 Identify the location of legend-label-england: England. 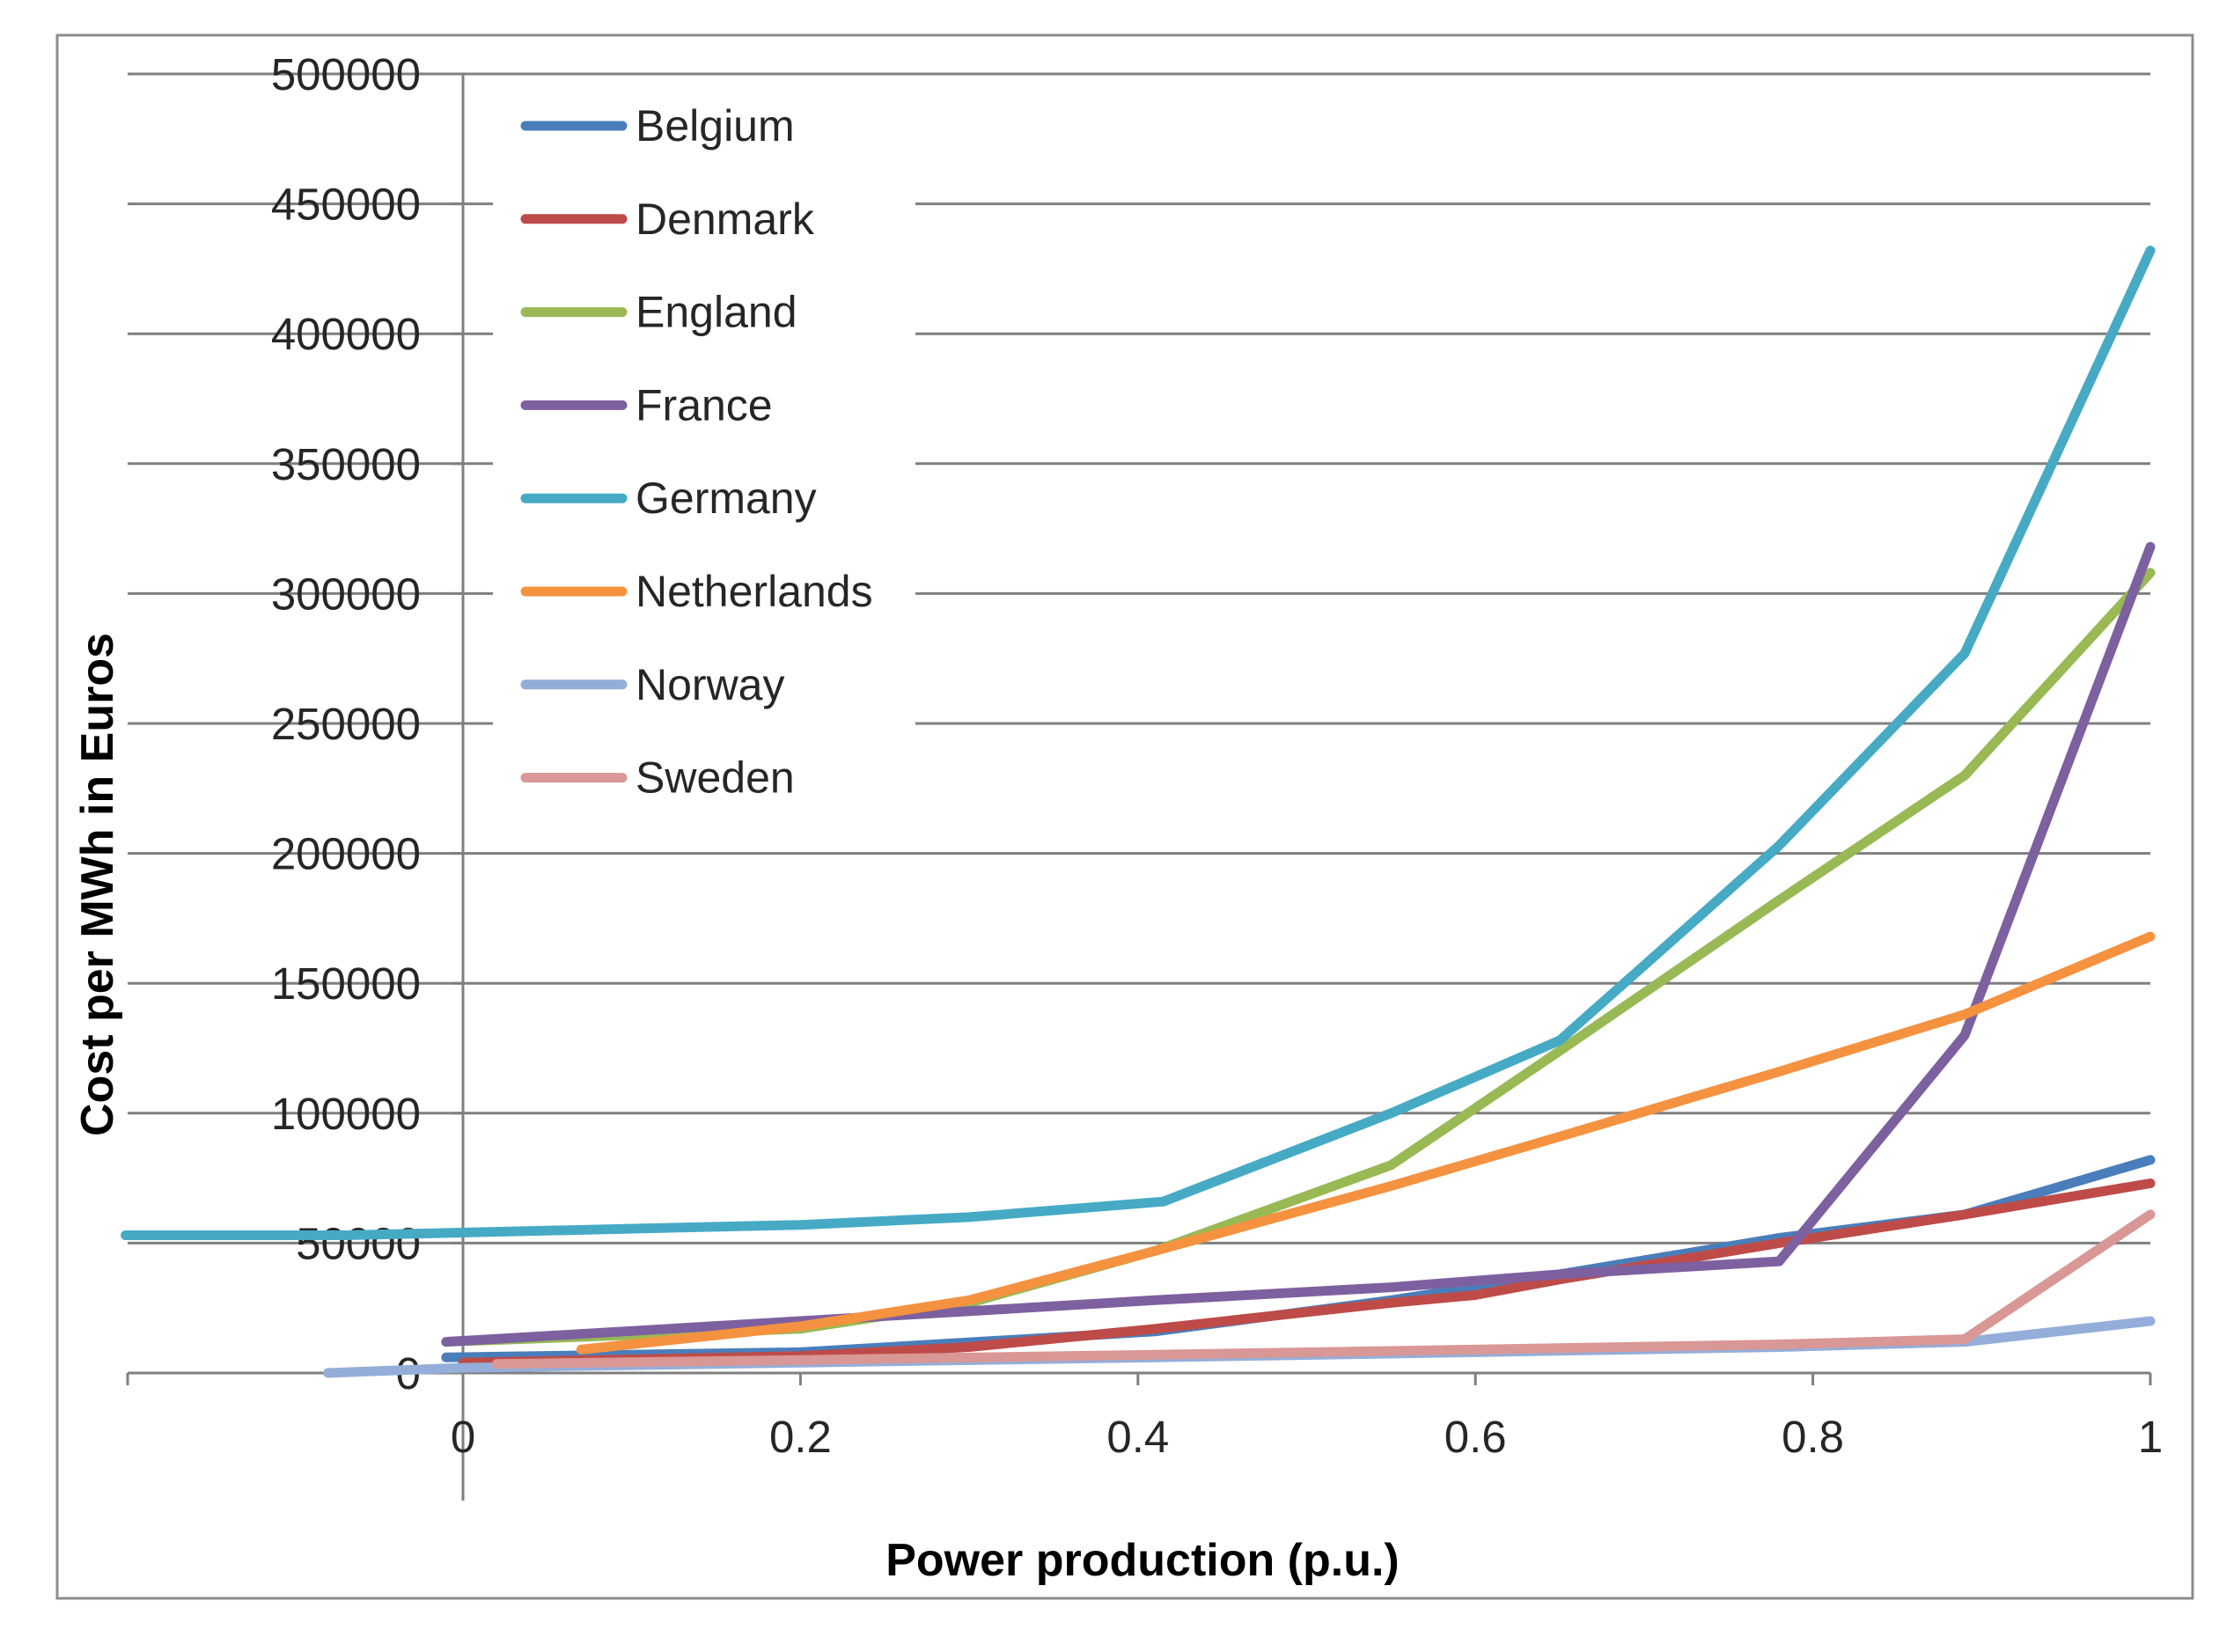
(716, 312).